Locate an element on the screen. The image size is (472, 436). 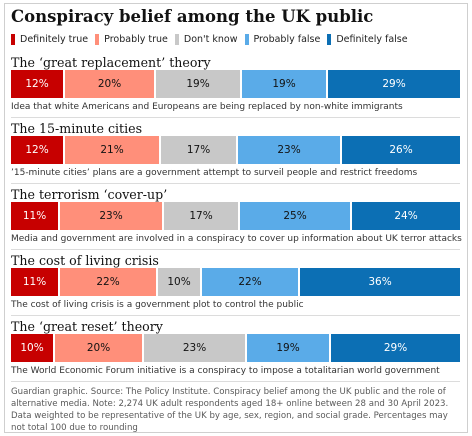
row-title: The ‘great replacement’ theory is located at coordinates (111, 62).